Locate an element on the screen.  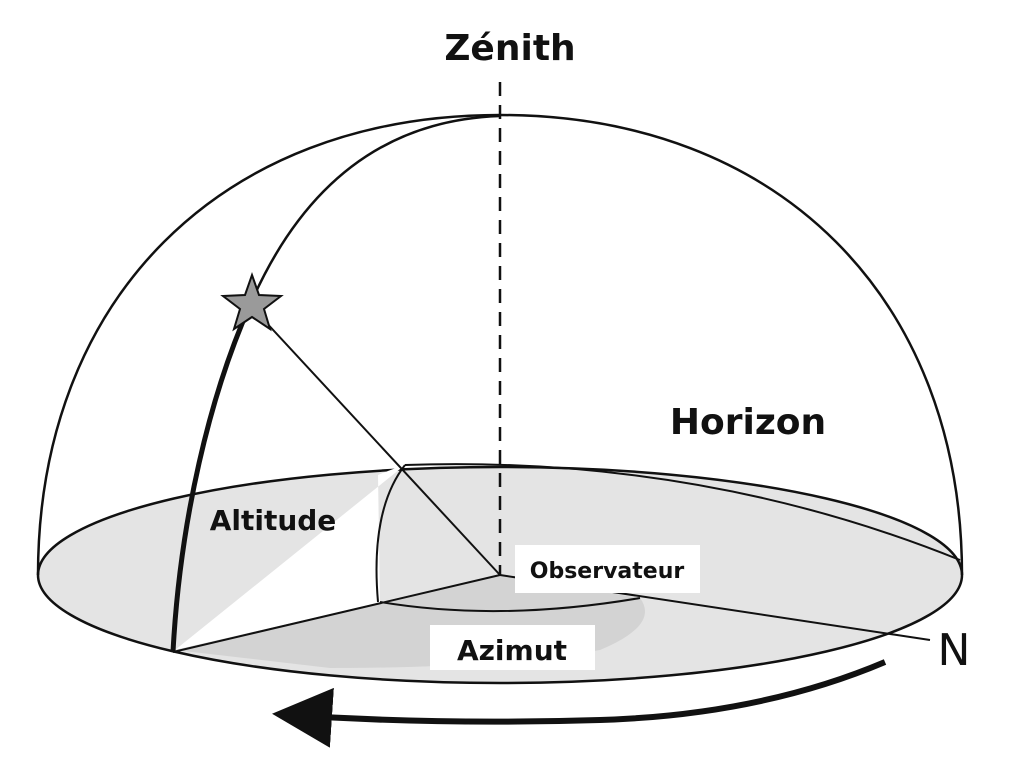
observer-label: Observateur is located at coordinates (607, 571).